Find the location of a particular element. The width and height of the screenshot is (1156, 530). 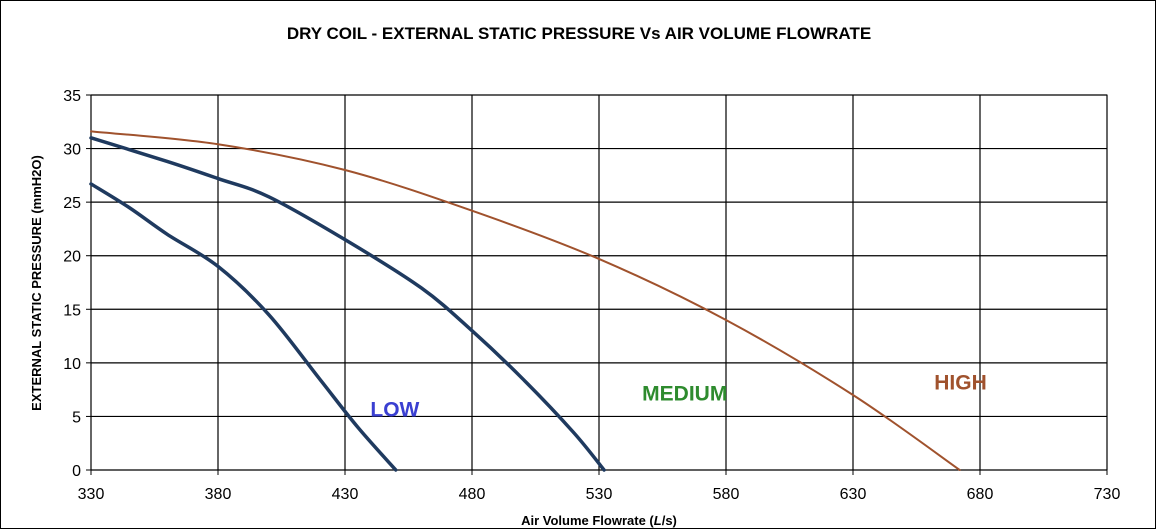

y-tick-label: 0 is located at coordinates (76, 471).